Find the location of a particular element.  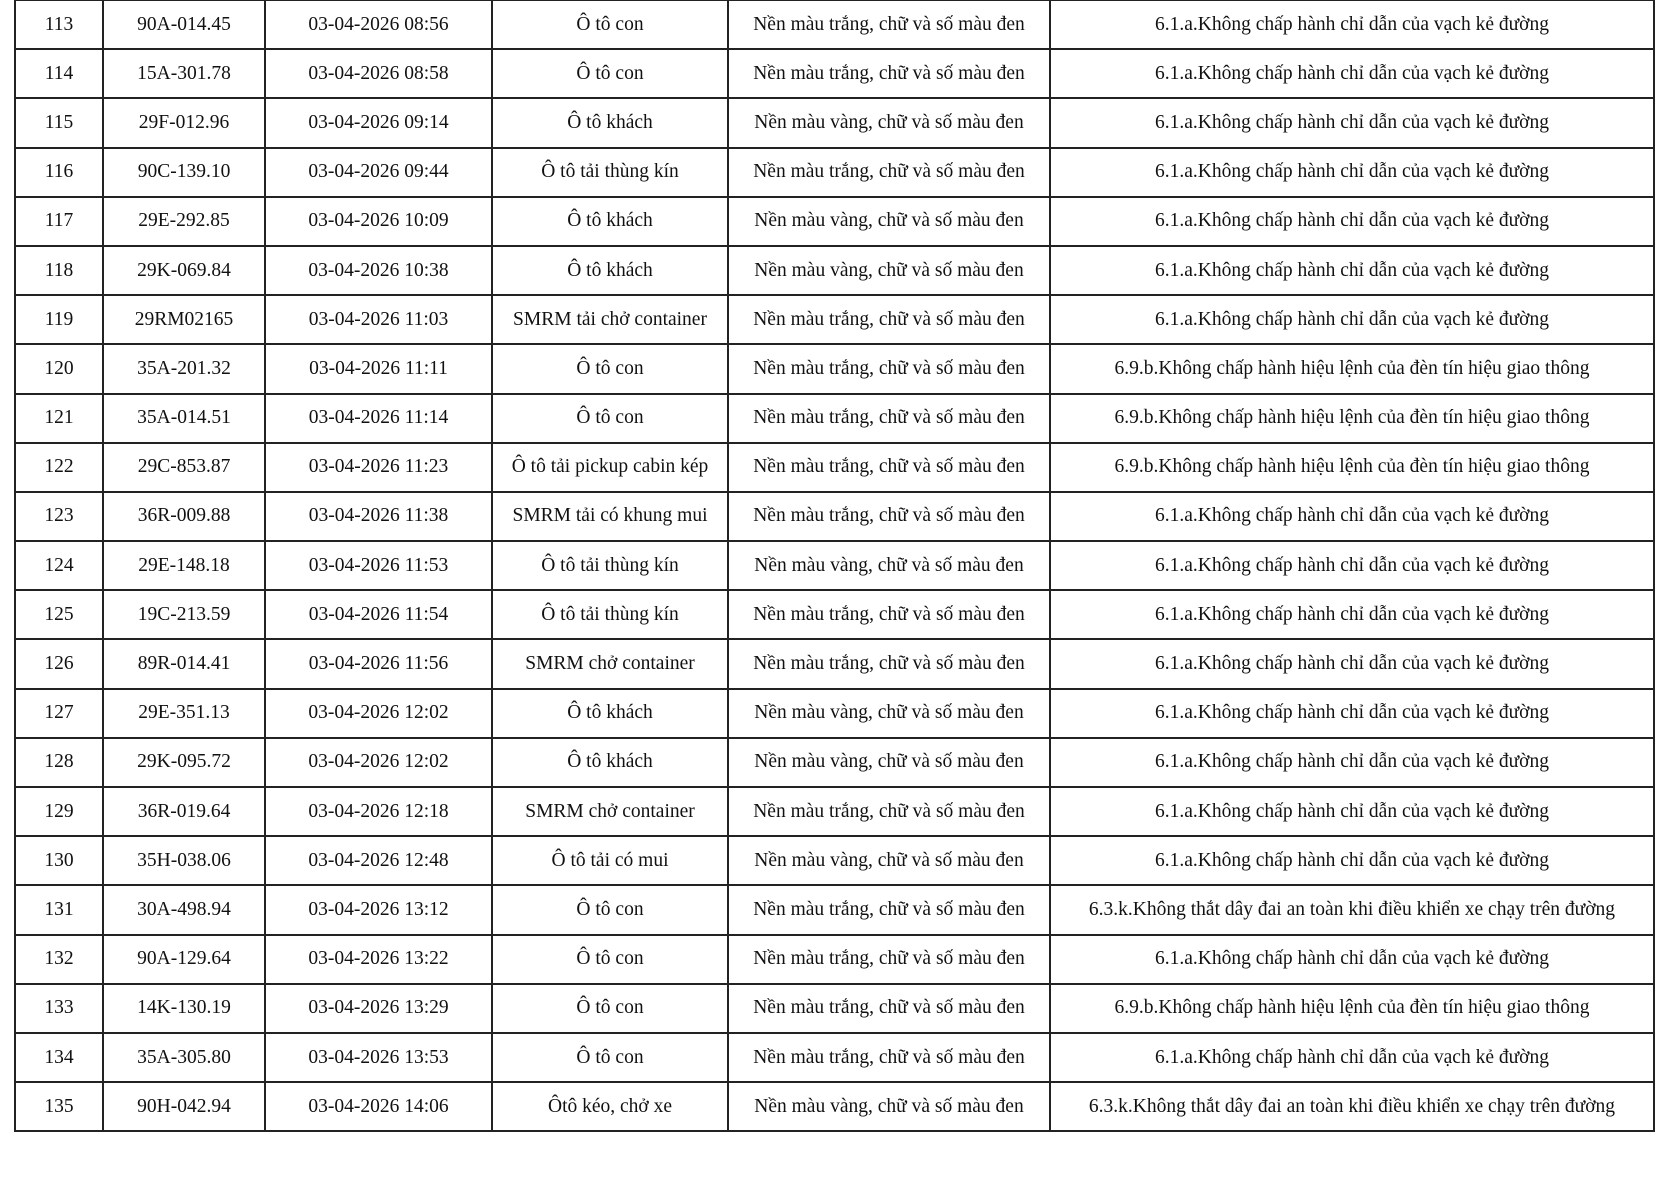

violation-time-cell: 03-04-2026 14:06 is located at coordinates (378, 1107).